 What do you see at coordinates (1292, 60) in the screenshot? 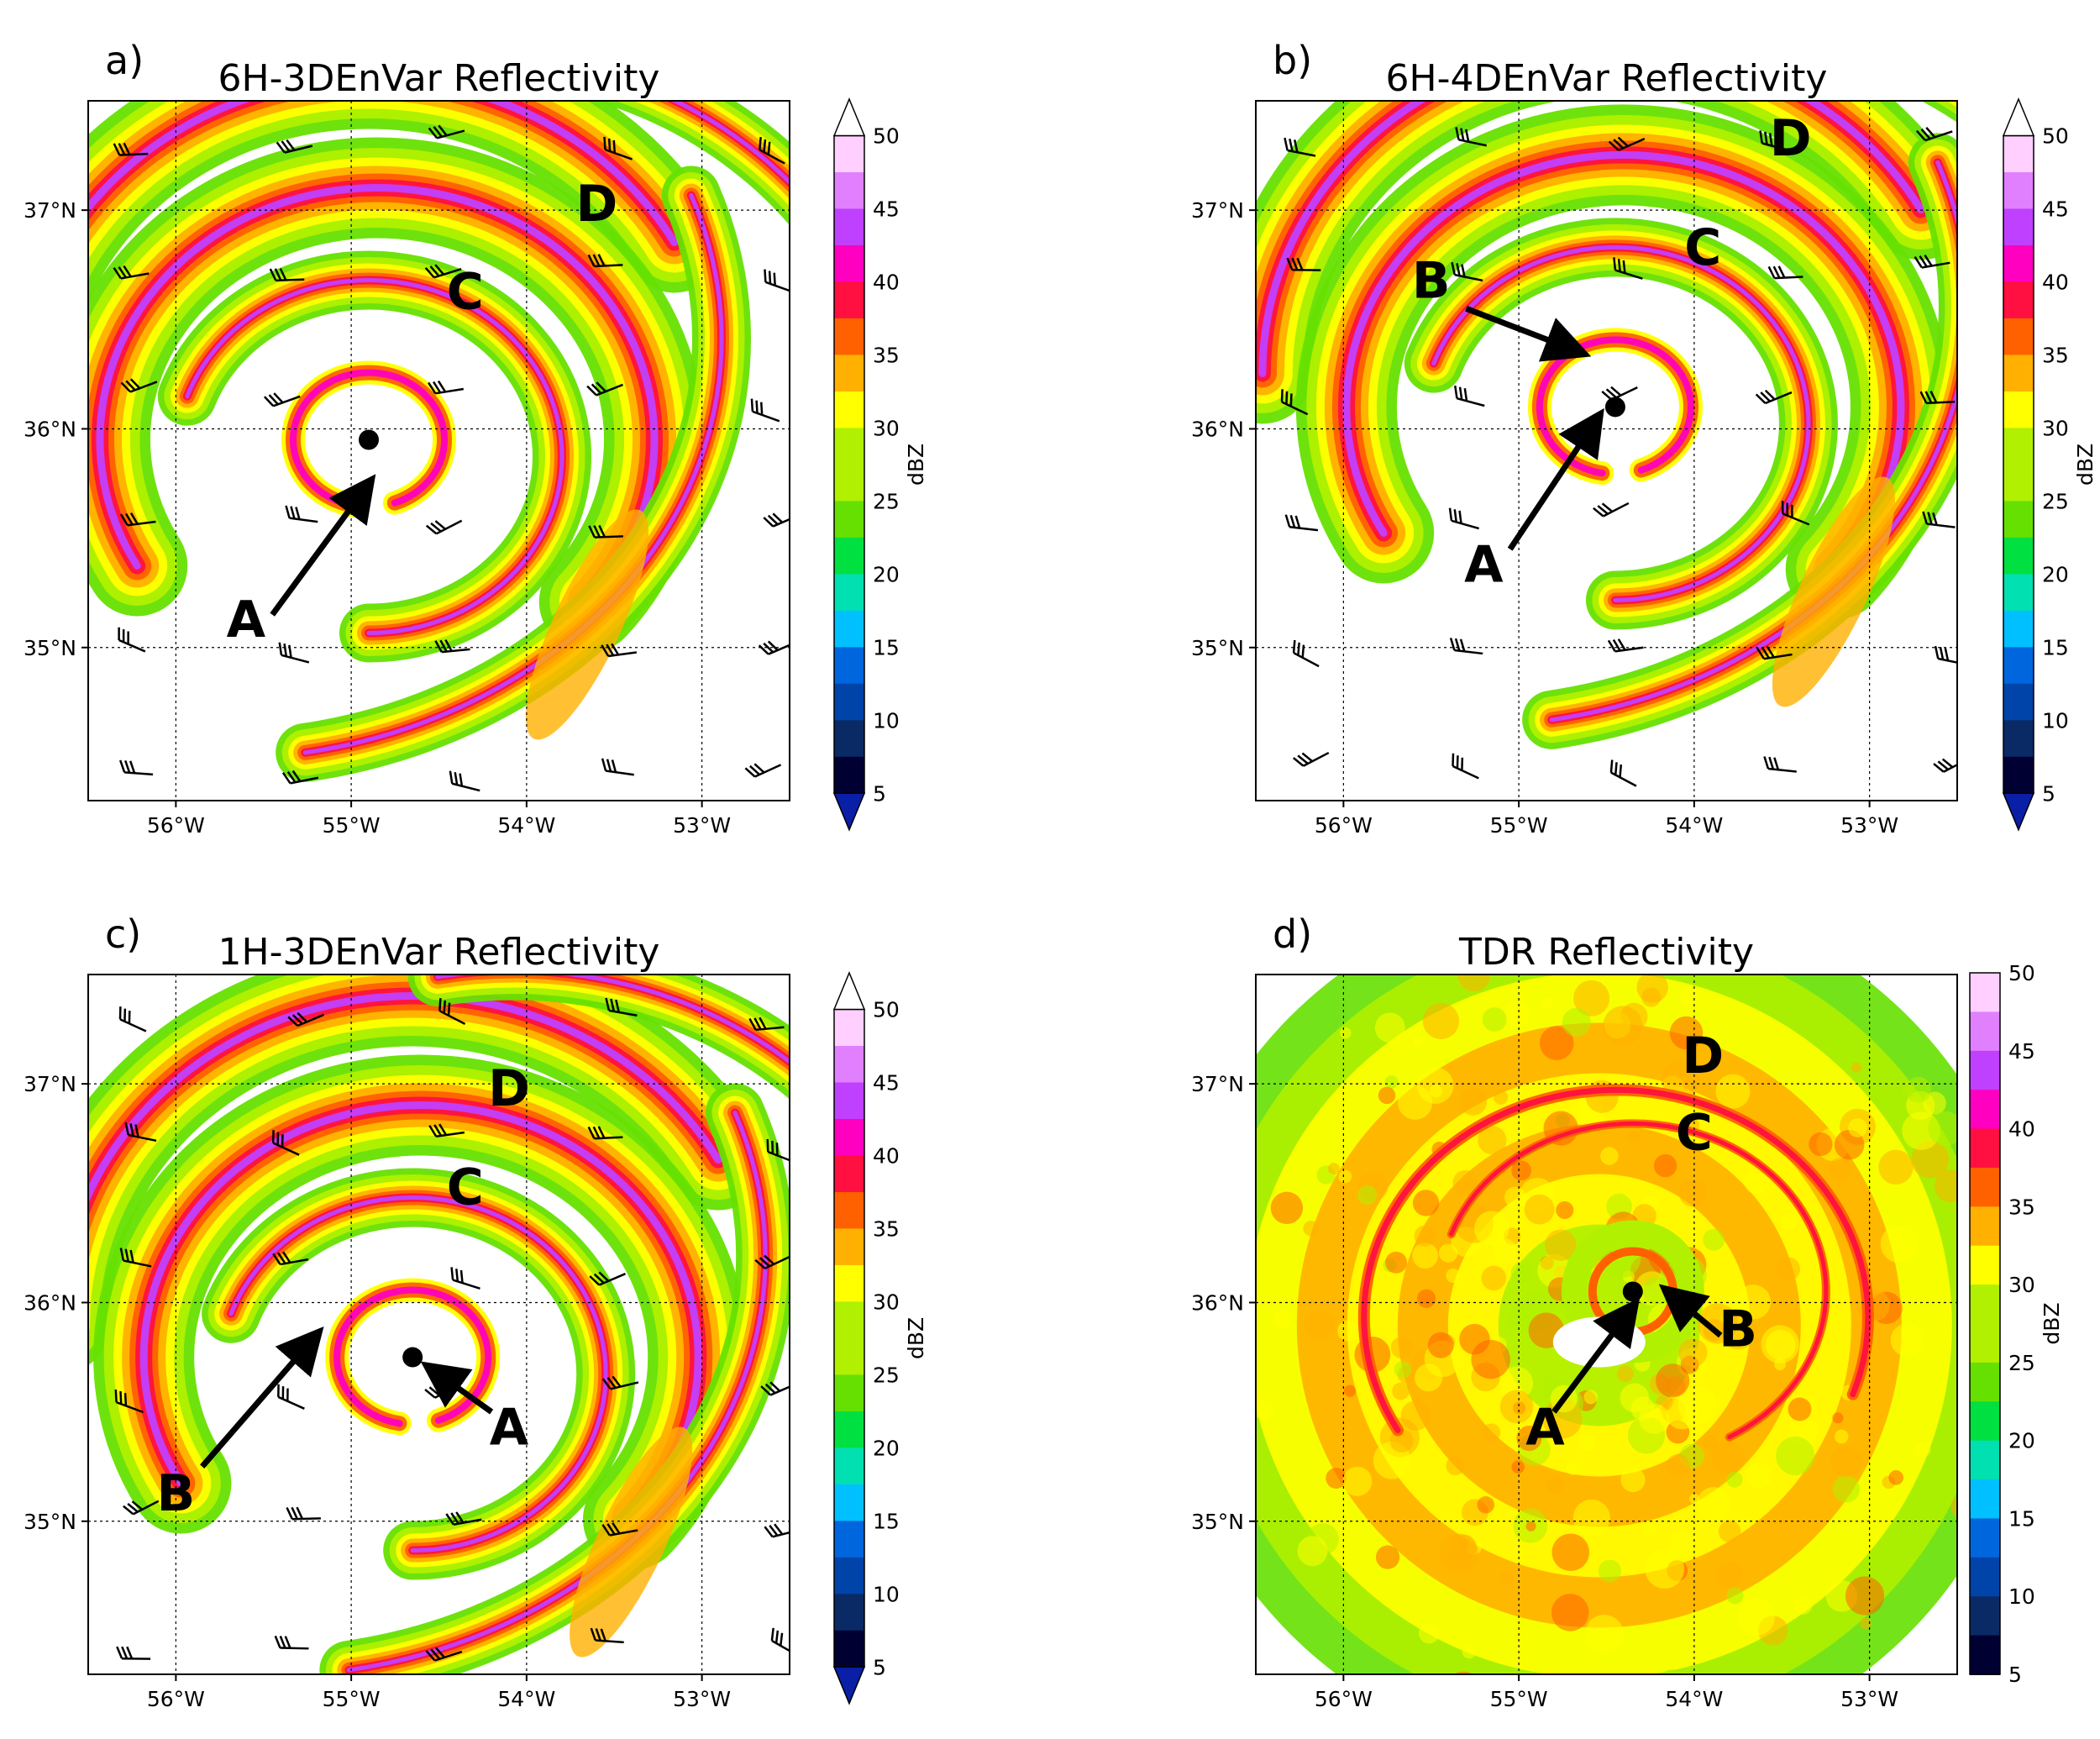
I see `panel-letter: b)` at bounding box center [1292, 60].